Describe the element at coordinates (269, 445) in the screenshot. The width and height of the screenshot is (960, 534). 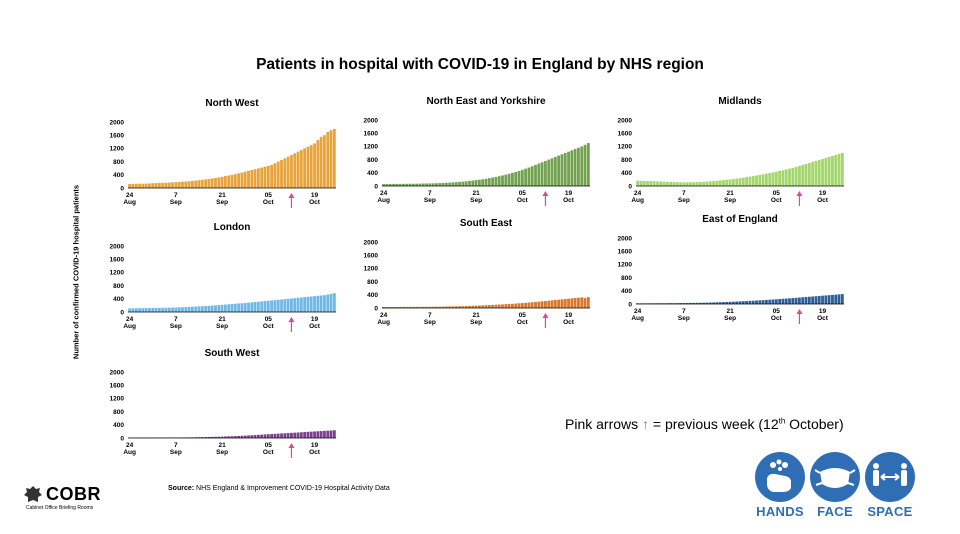
I see `x-tick-label: 05` at that location.